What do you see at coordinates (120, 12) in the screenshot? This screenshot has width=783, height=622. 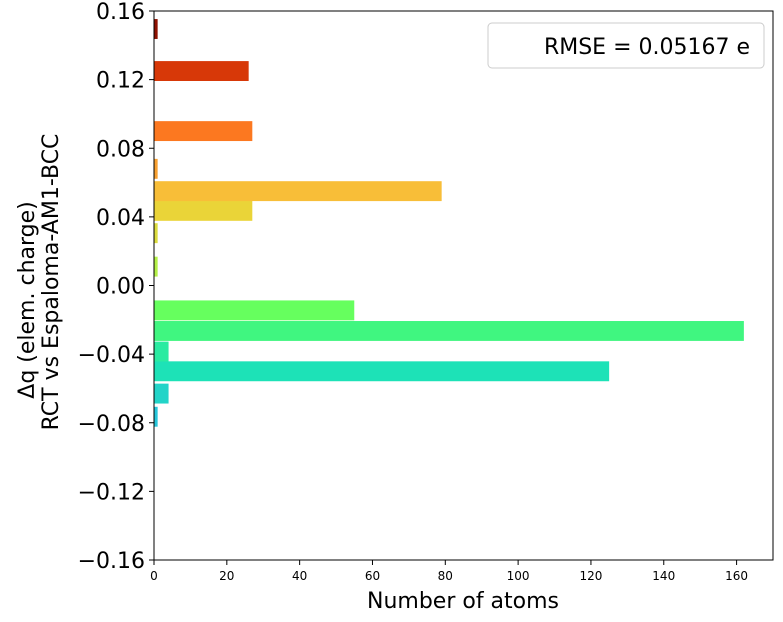 I see `y-tick-label-8: 0.16` at bounding box center [120, 12].